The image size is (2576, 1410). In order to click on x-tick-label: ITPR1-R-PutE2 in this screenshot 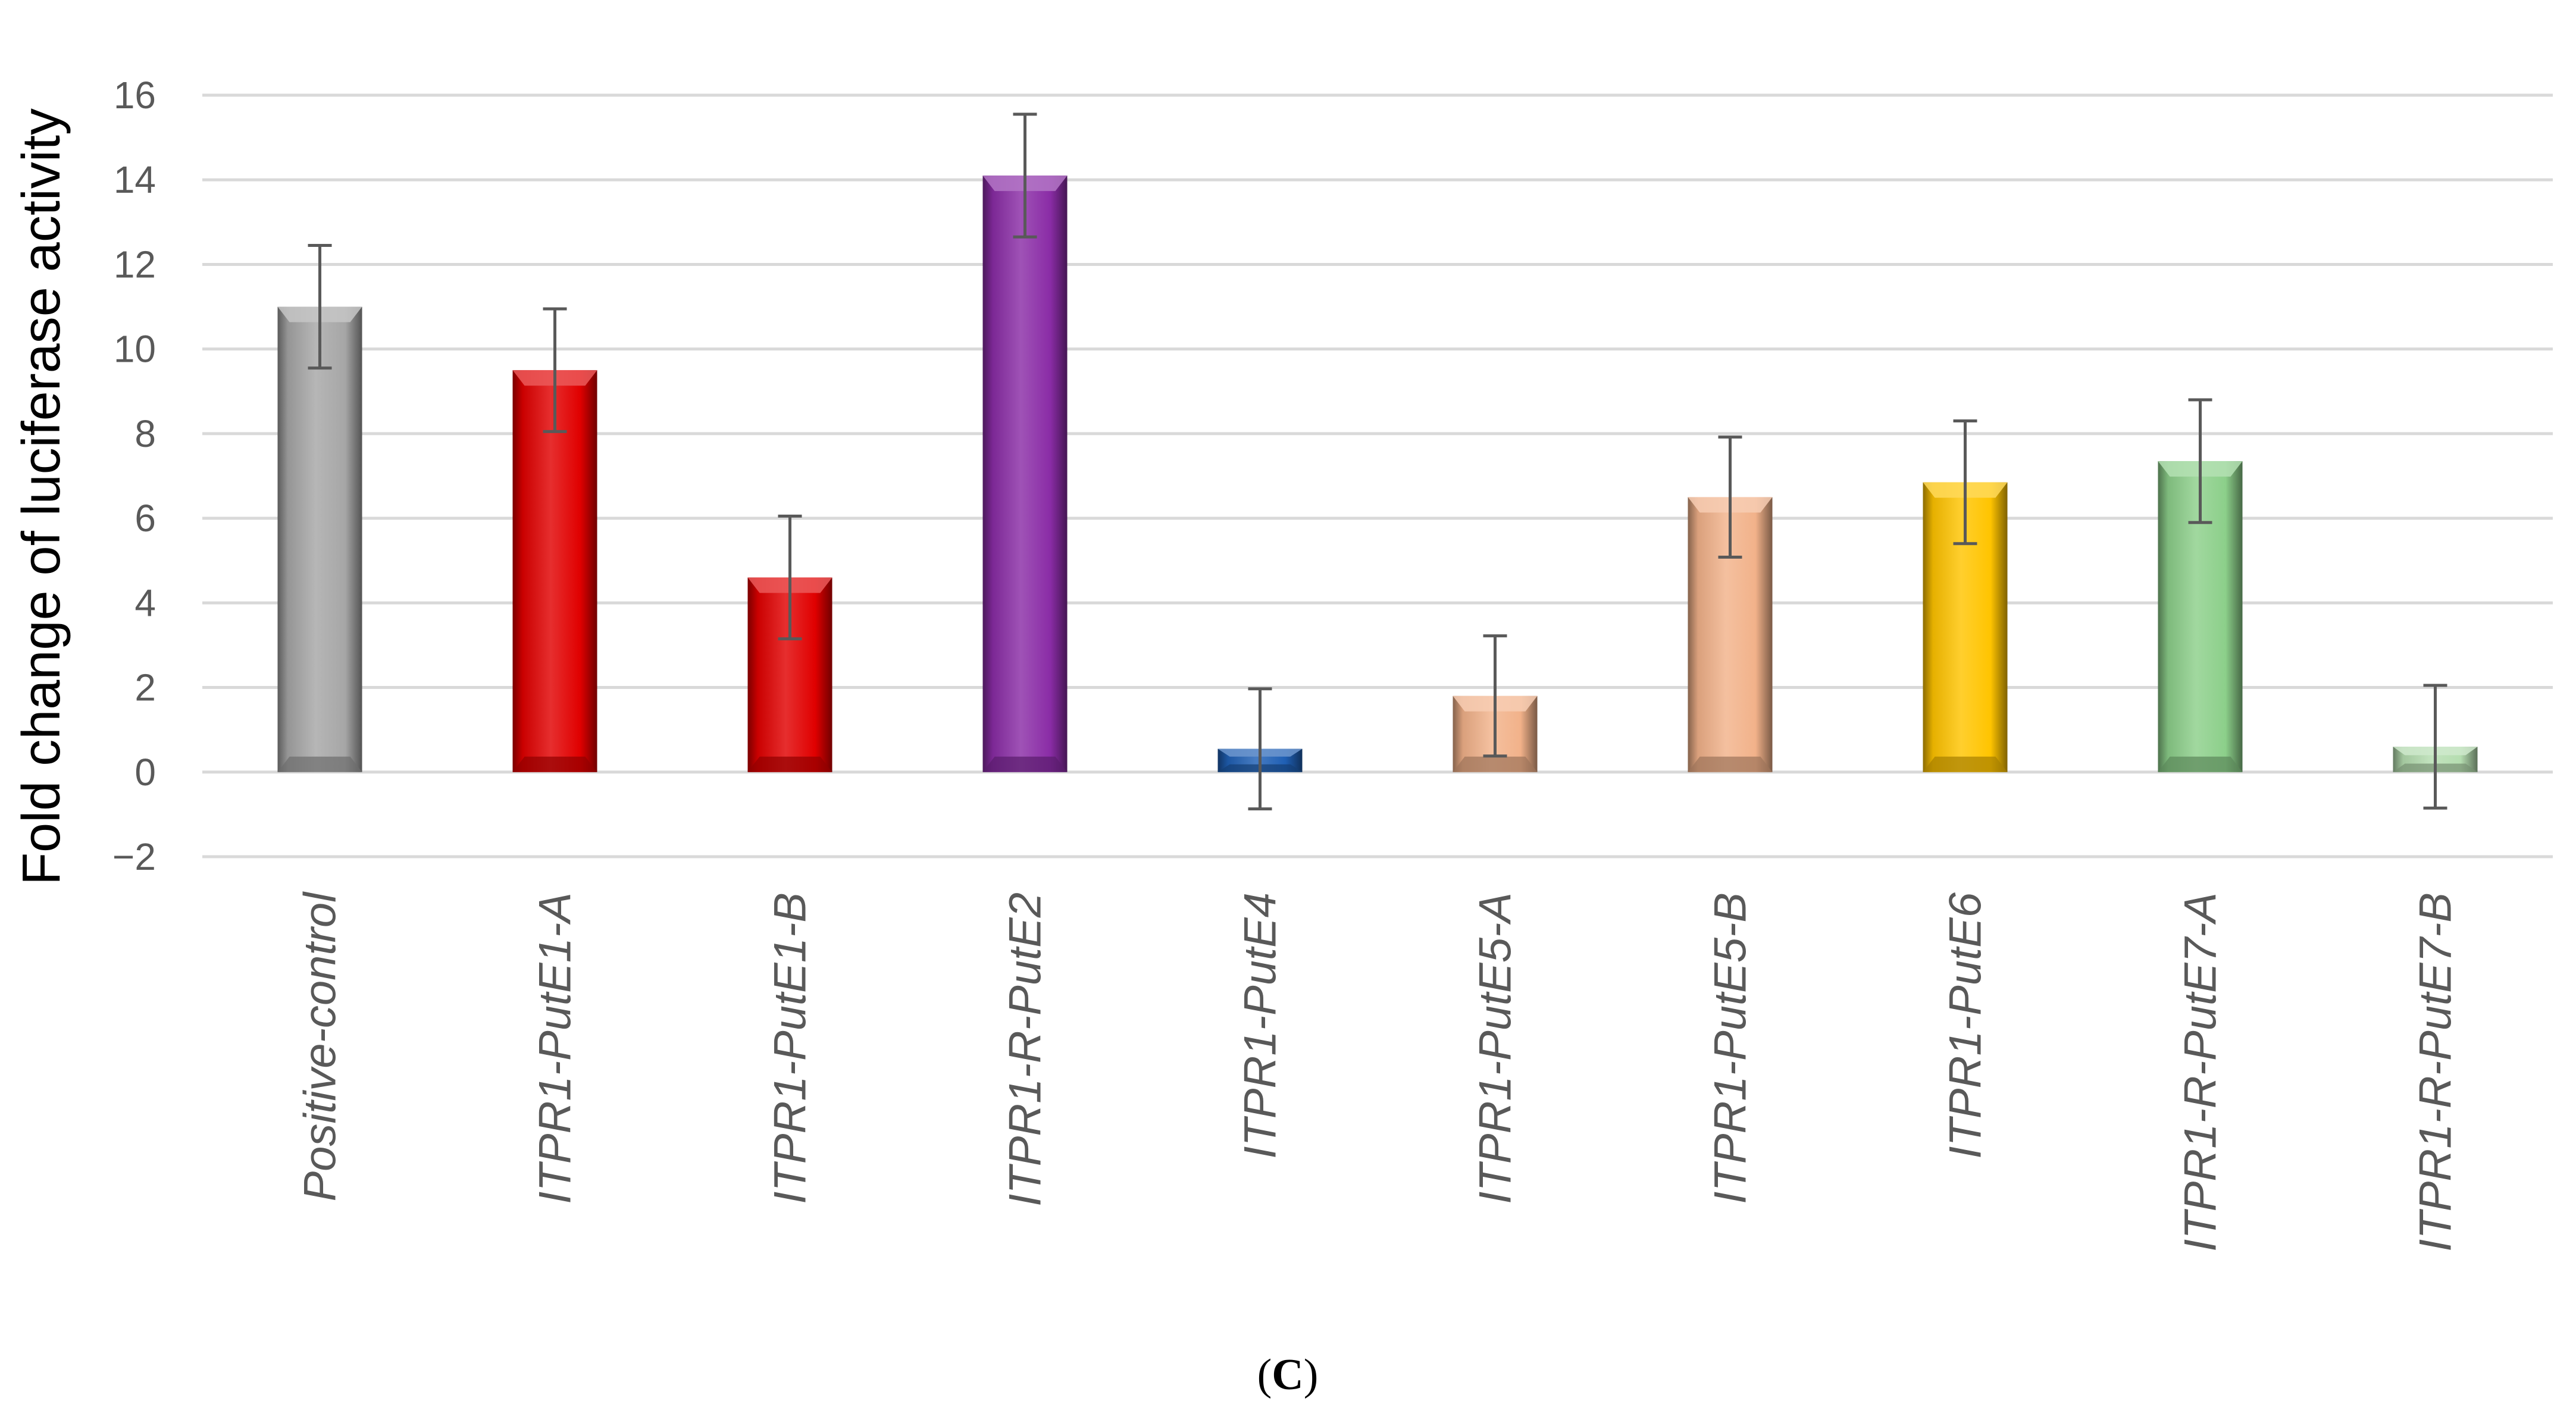, I will do `click(1025, 1049)`.